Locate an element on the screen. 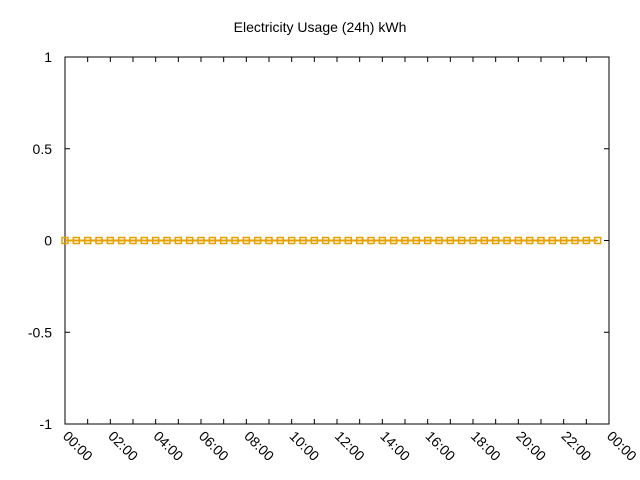 Image resolution: width=640 pixels, height=480 pixels. x-tick-label: 18:00 is located at coordinates (486, 446).